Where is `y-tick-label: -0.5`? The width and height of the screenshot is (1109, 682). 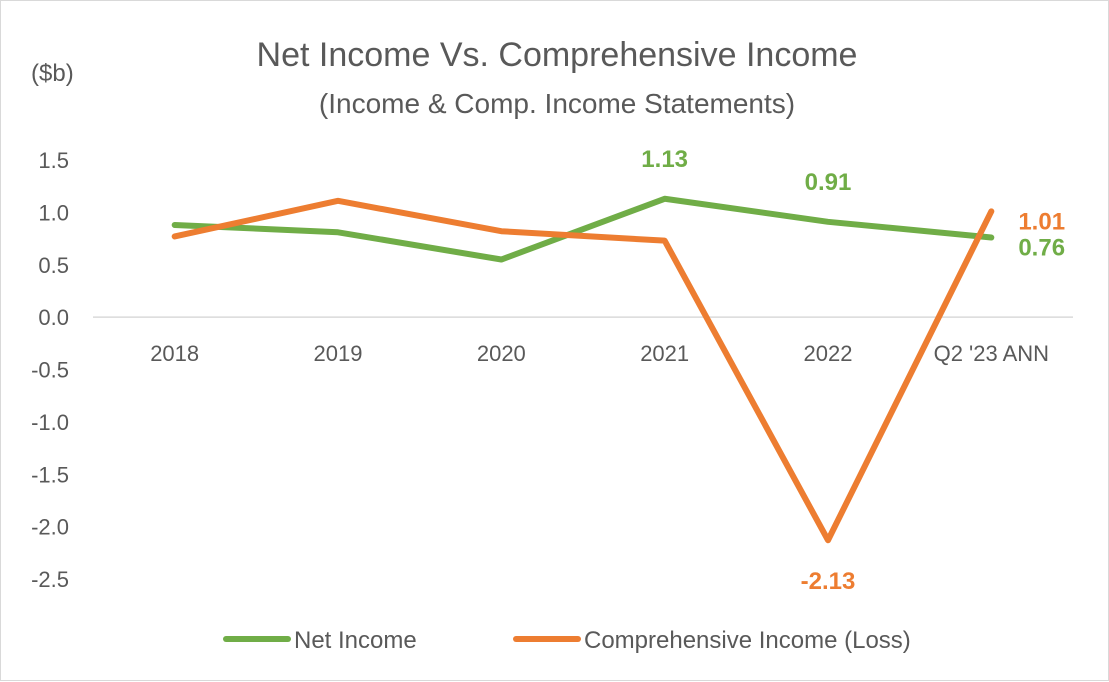 y-tick-label: -0.5 is located at coordinates (50, 370).